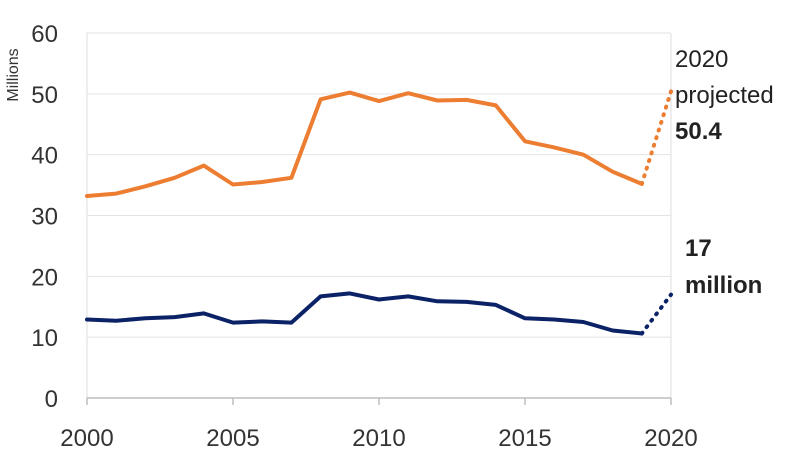 Image resolution: width=800 pixels, height=449 pixels. I want to click on x-axis-tick-labels: 2000 2005 2010 2015 2020, so click(379, 423).